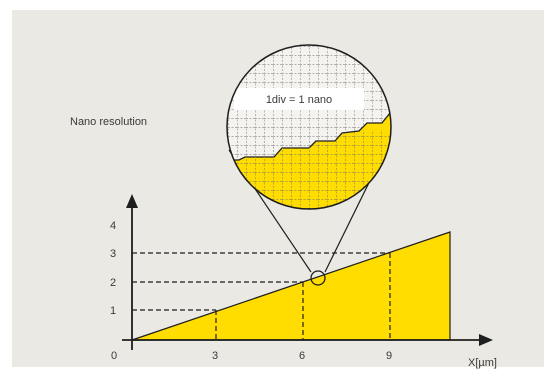  I want to click on y-tick-label: 3, so click(113, 254).